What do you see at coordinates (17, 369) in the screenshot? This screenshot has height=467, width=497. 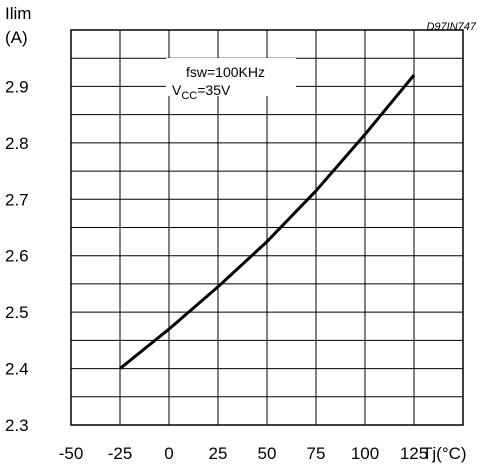 I see `y-tick-label: 2.4` at bounding box center [17, 369].